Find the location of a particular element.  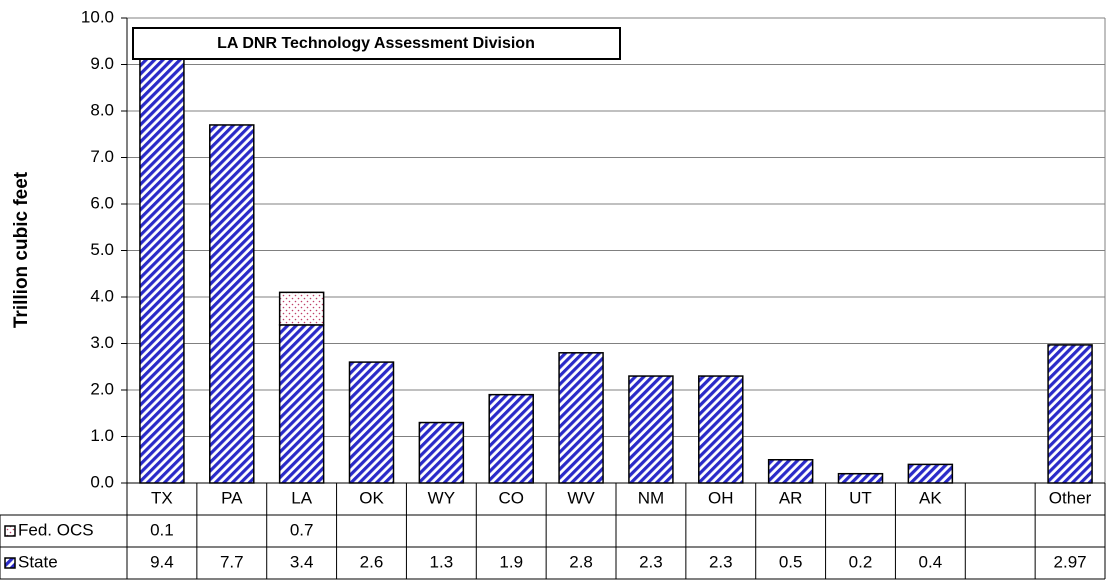

table-value: 2.6 is located at coordinates (372, 561).